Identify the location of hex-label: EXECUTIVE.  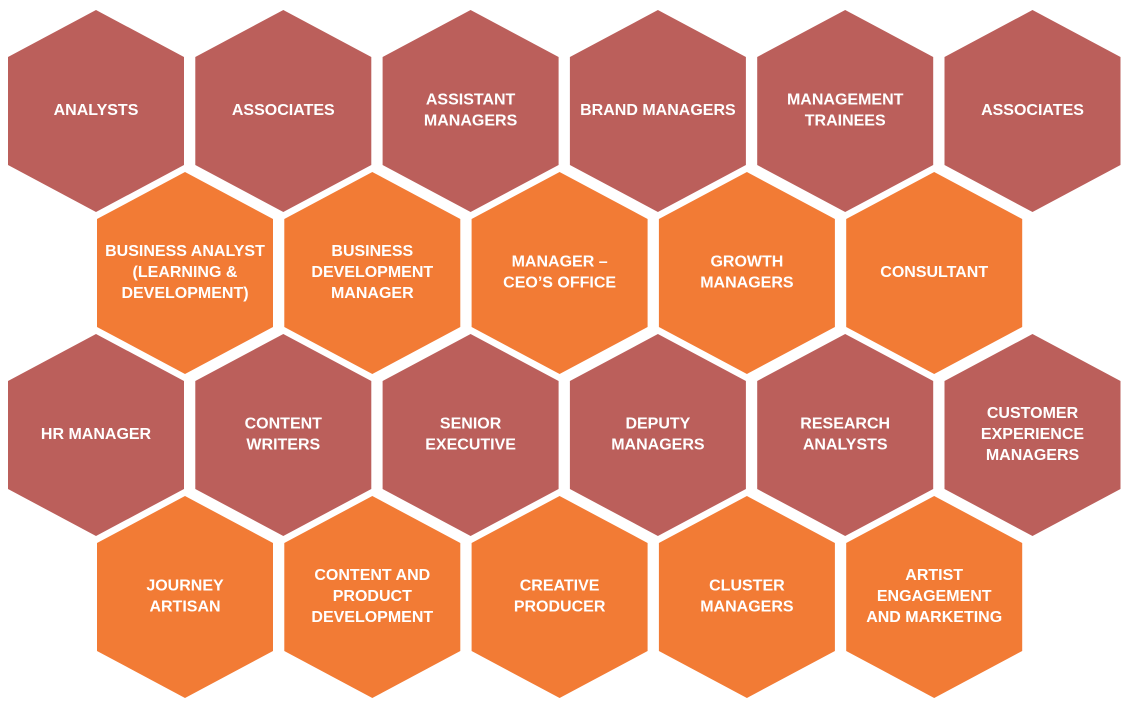
(470, 445).